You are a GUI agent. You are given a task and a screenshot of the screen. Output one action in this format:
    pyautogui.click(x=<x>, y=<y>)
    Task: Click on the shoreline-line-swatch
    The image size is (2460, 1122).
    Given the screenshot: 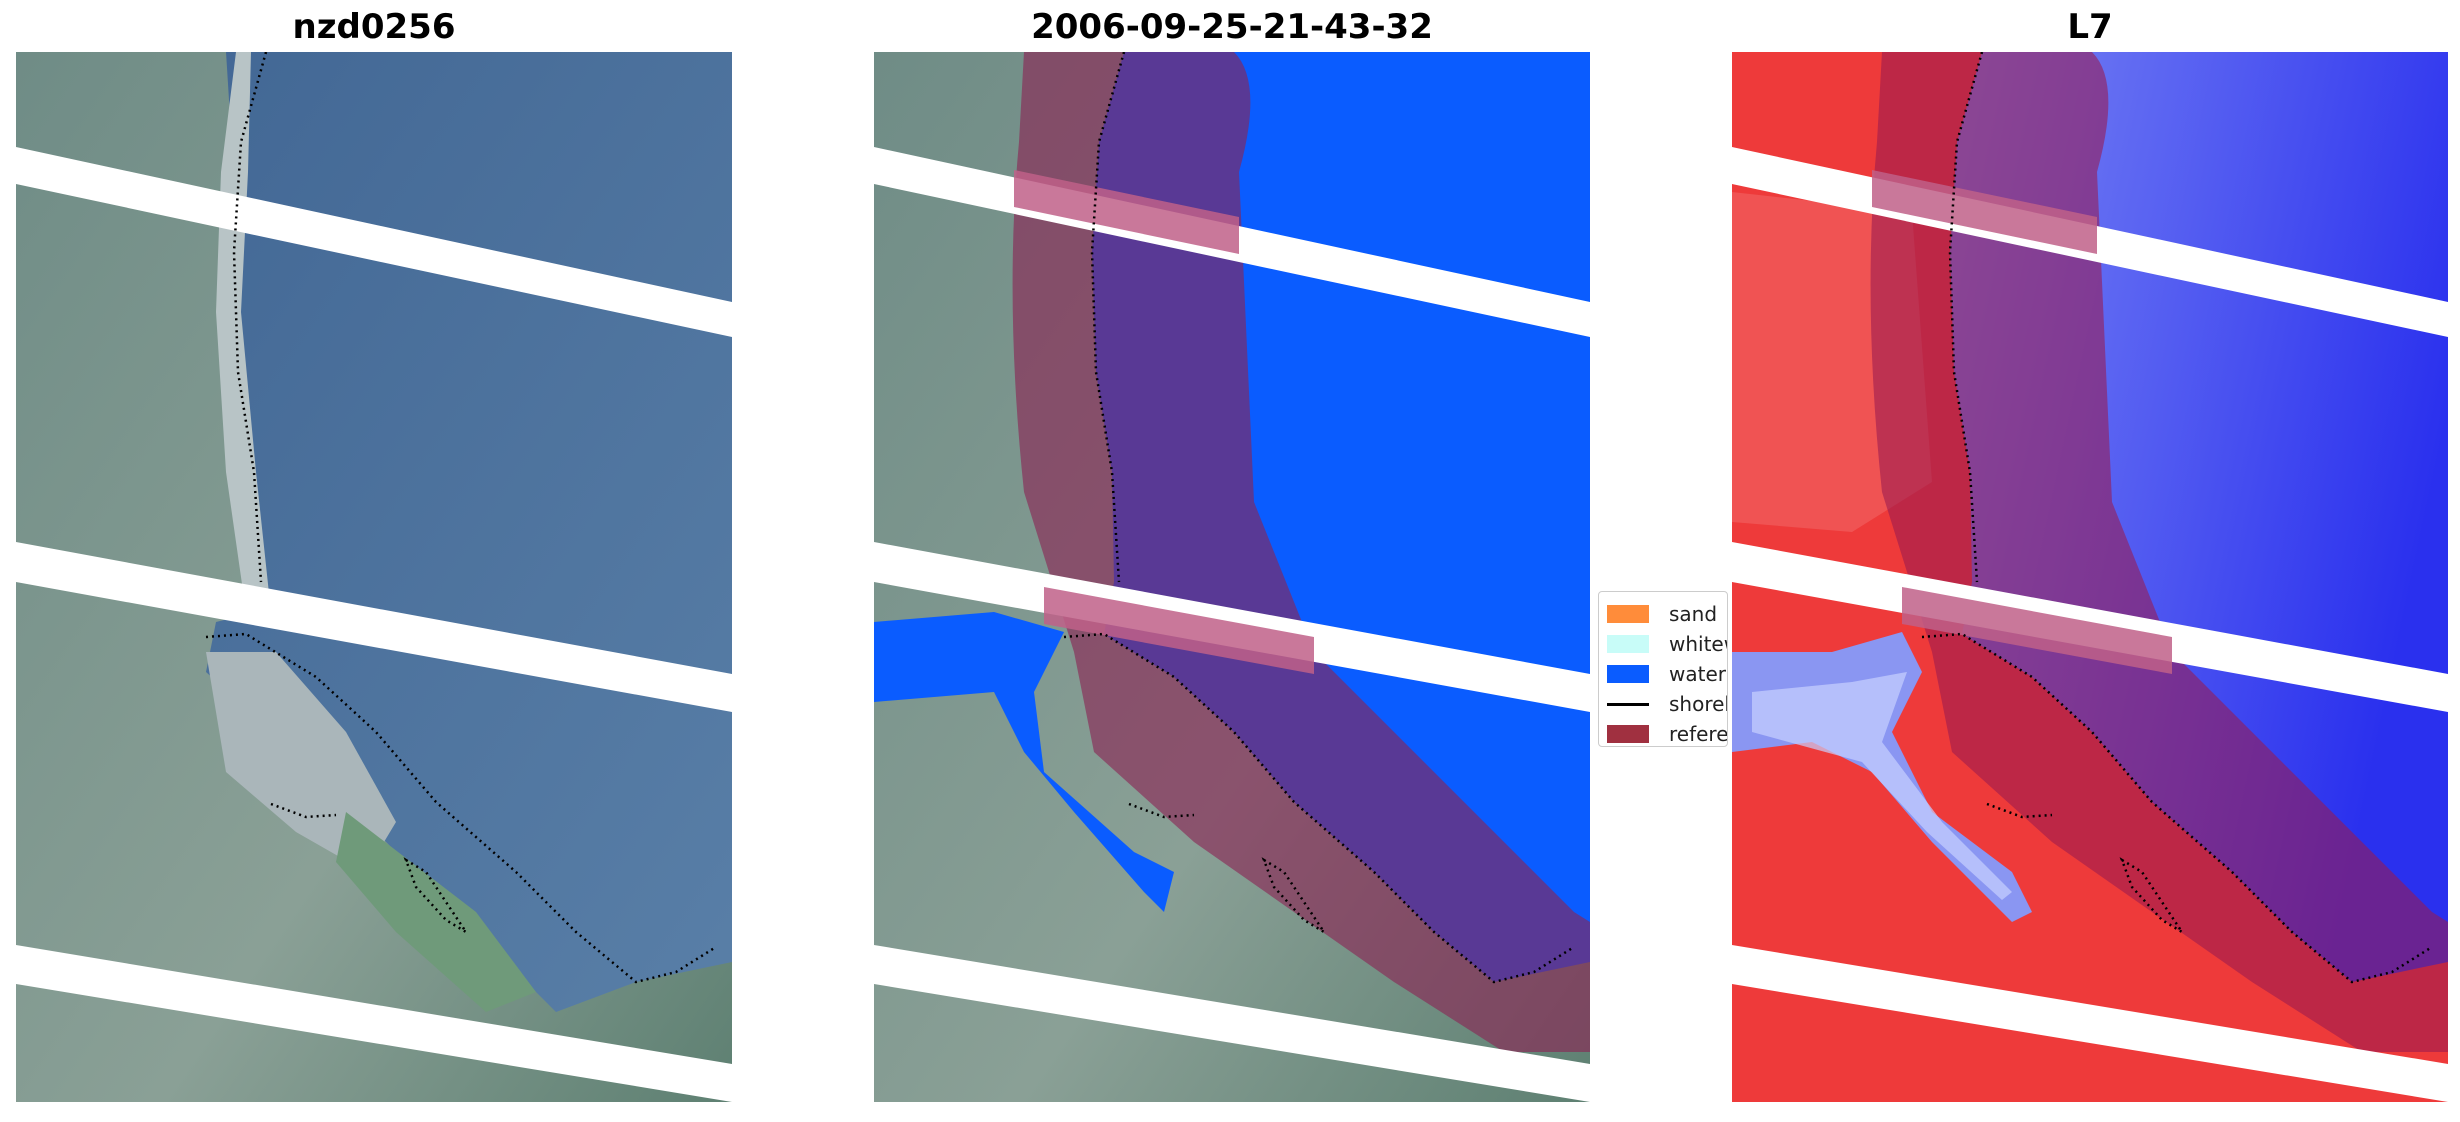 What is the action you would take?
    pyautogui.click(x=1628, y=704)
    